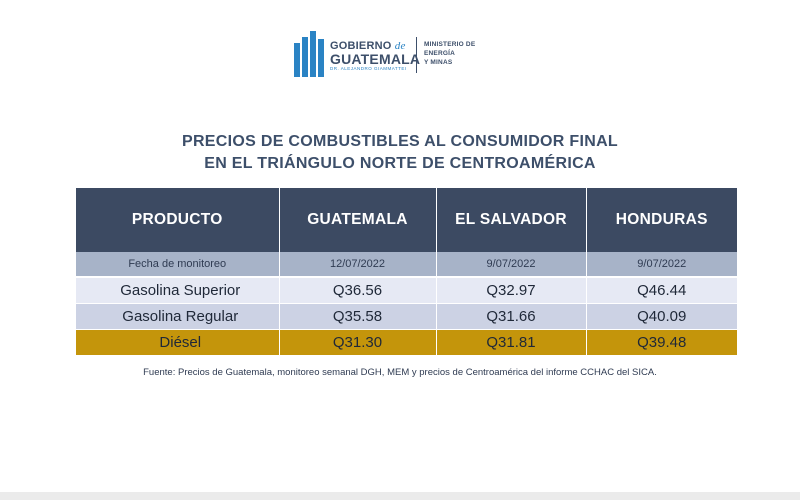  I want to click on header-el-salvador: EL SALVADOR, so click(511, 220).